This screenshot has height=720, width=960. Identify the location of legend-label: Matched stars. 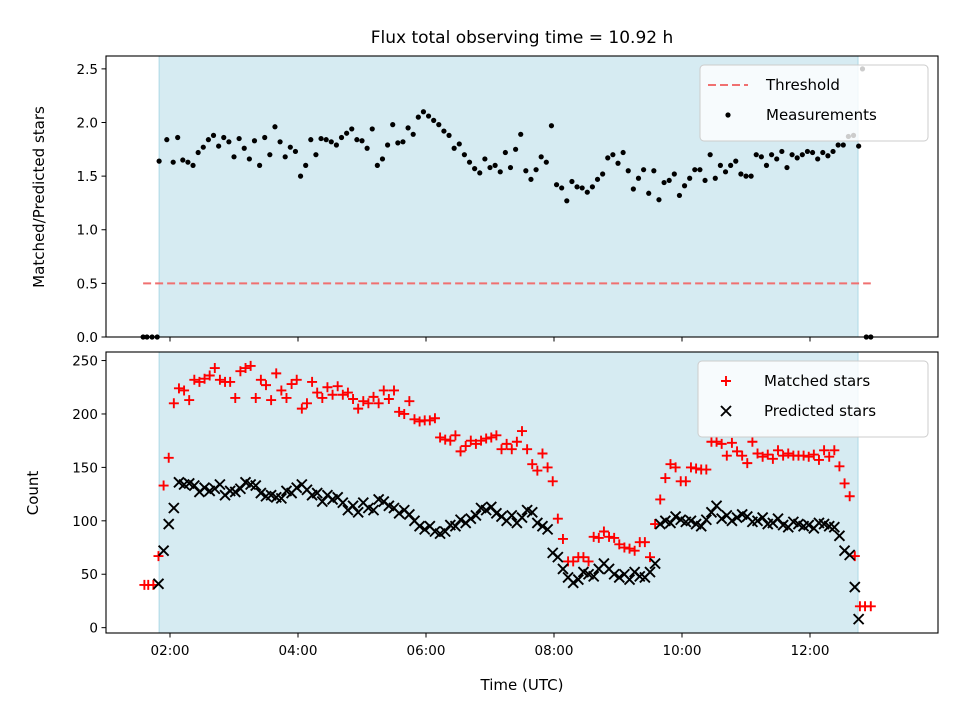
(817, 381).